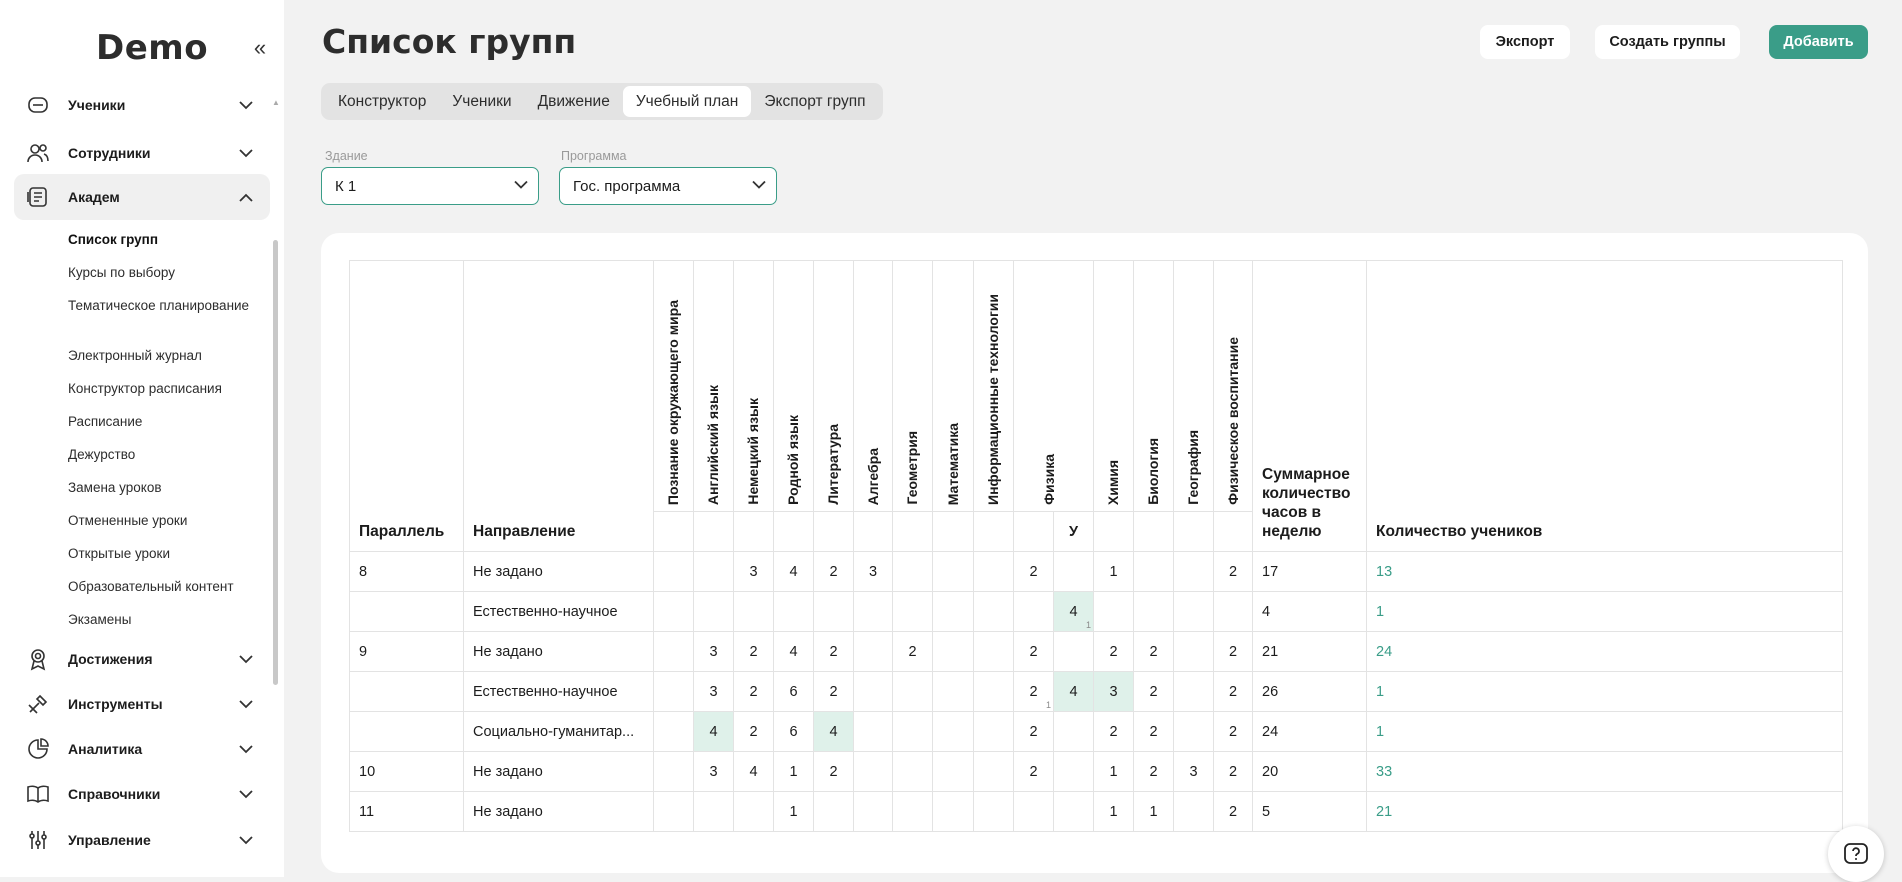 The image size is (1902, 882). Describe the element at coordinates (1604, 651) in the screenshot. I see `cell-students-link: 24` at that location.